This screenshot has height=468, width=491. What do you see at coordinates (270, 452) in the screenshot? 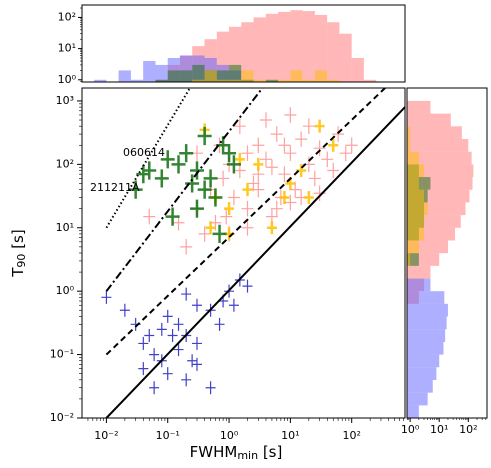
I see `x-label-unit: [s]` at bounding box center [270, 452].